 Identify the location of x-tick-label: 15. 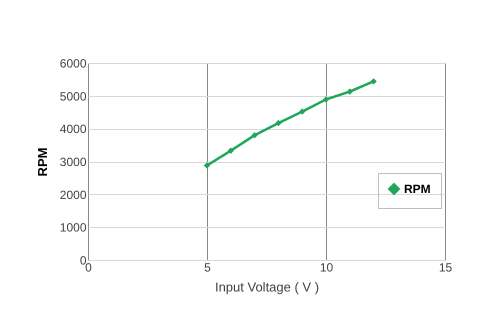
(445, 267).